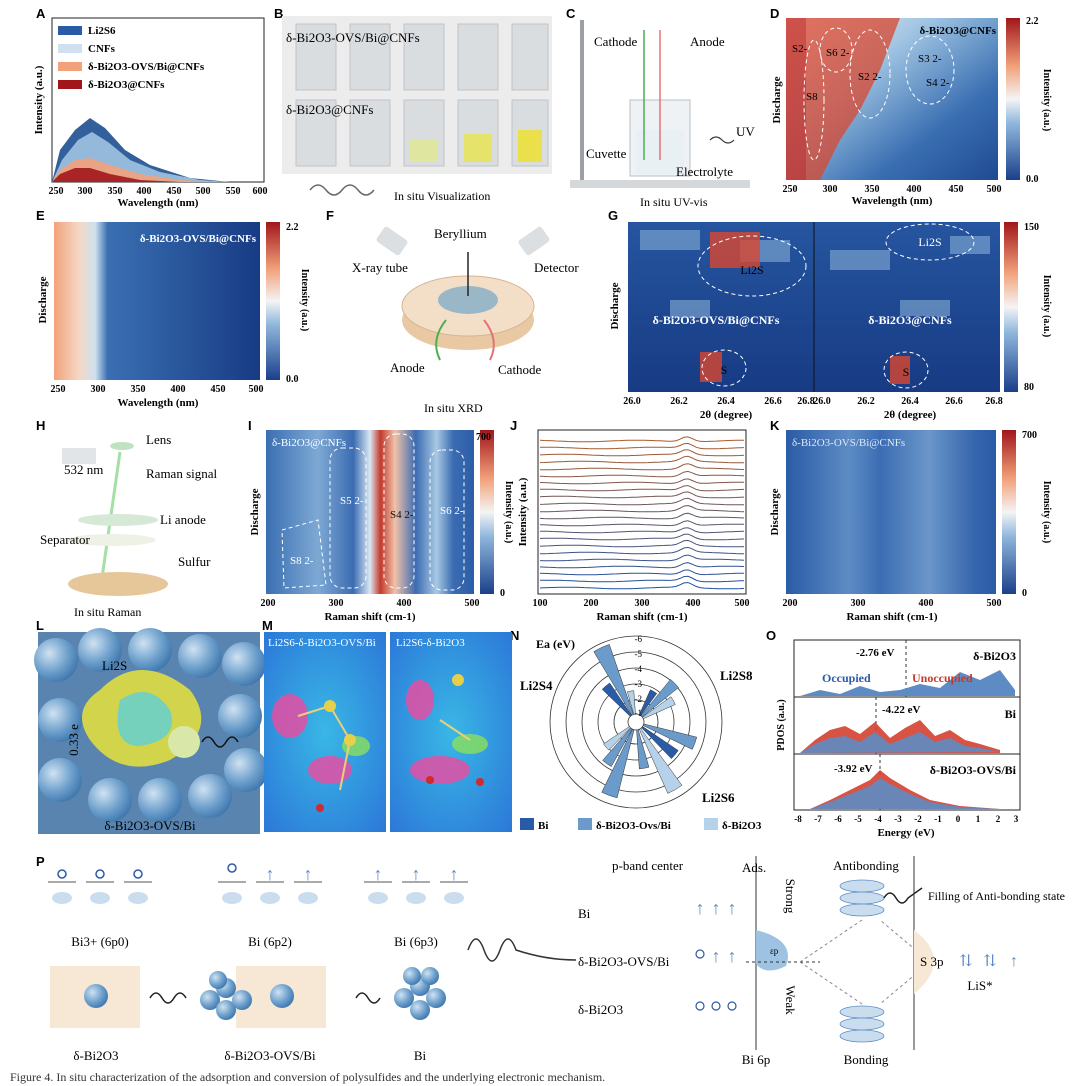 The width and height of the screenshot is (1080, 1086). Describe the element at coordinates (726, 401) in the screenshot. I see `g-xtick-l2: 26.4` at that location.